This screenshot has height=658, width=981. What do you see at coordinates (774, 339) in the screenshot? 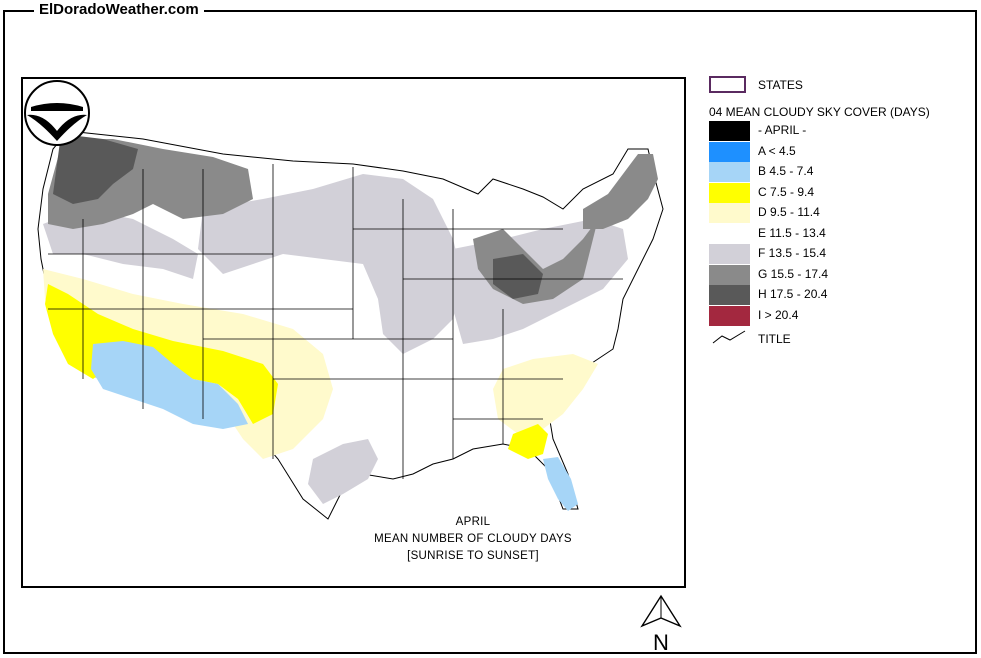
I see `legend-title-label: TITLE` at bounding box center [774, 339].